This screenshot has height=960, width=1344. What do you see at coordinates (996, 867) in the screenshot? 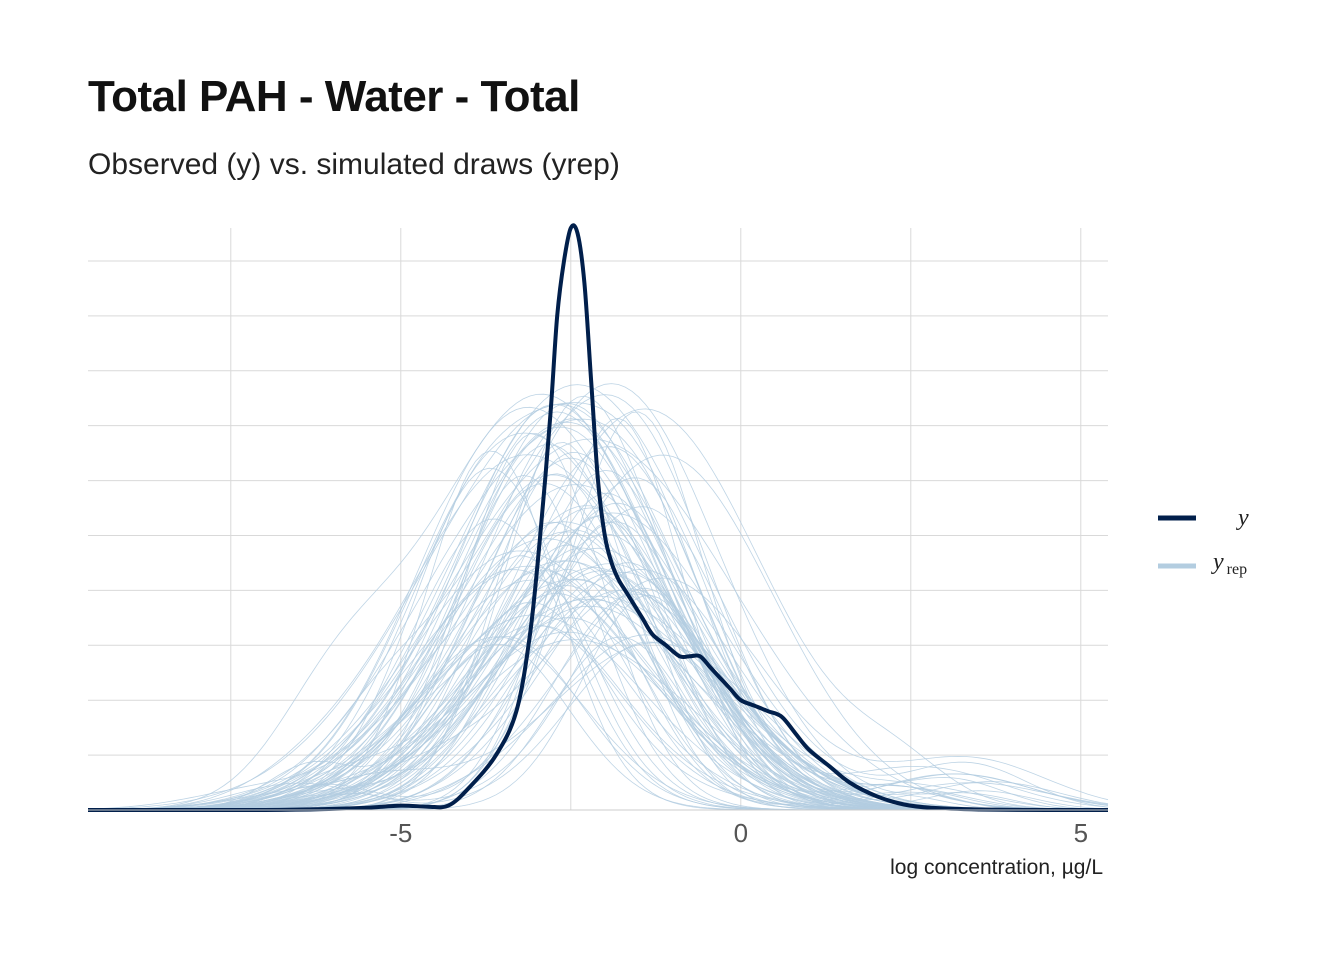
I see `x-axis-label: log concentration, µg/L` at bounding box center [996, 867].